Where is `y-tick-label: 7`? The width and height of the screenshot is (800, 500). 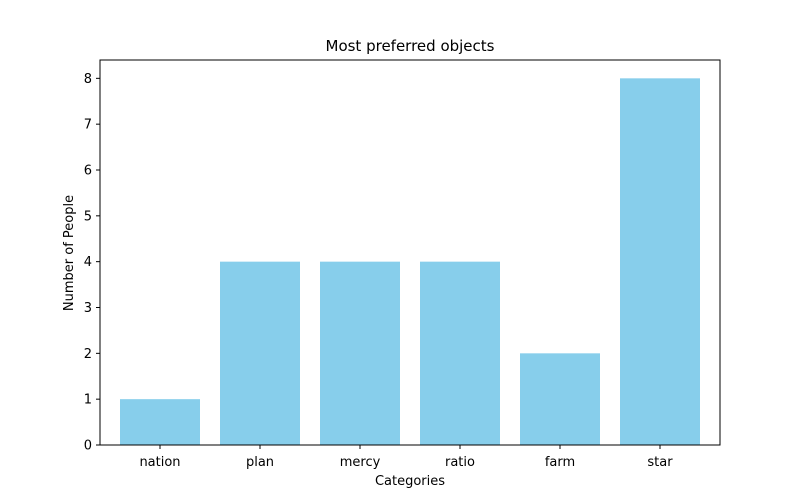
y-tick-label: 7 is located at coordinates (88, 125).